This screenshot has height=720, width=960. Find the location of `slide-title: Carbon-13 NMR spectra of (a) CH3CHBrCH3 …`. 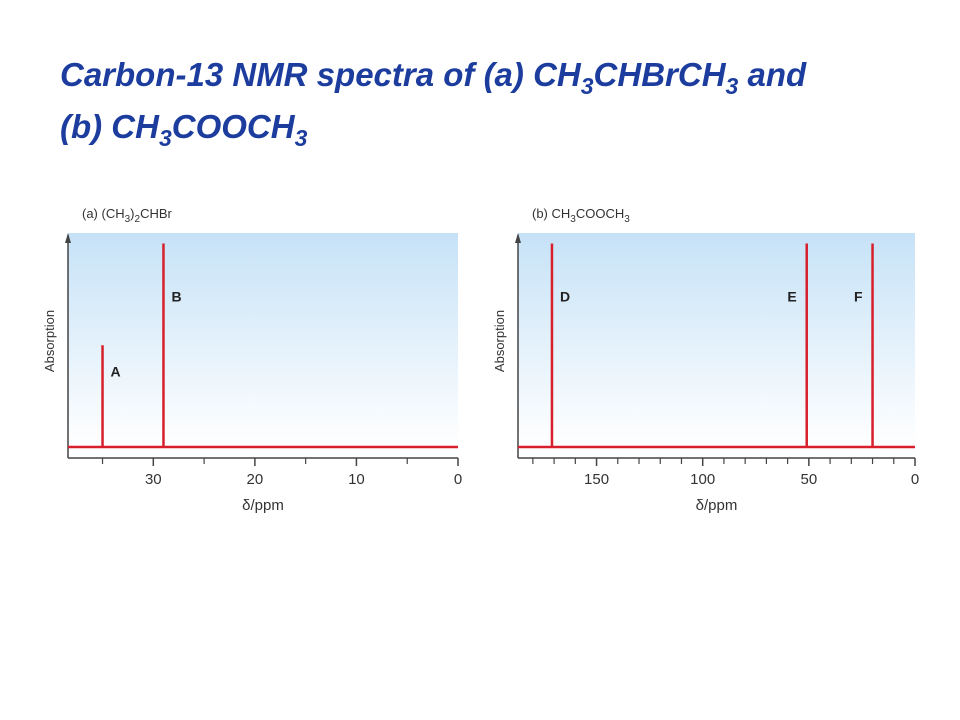

slide-title: Carbon-13 NMR spectra of (a) CH3CHBrCH3 … is located at coordinates (433, 77).